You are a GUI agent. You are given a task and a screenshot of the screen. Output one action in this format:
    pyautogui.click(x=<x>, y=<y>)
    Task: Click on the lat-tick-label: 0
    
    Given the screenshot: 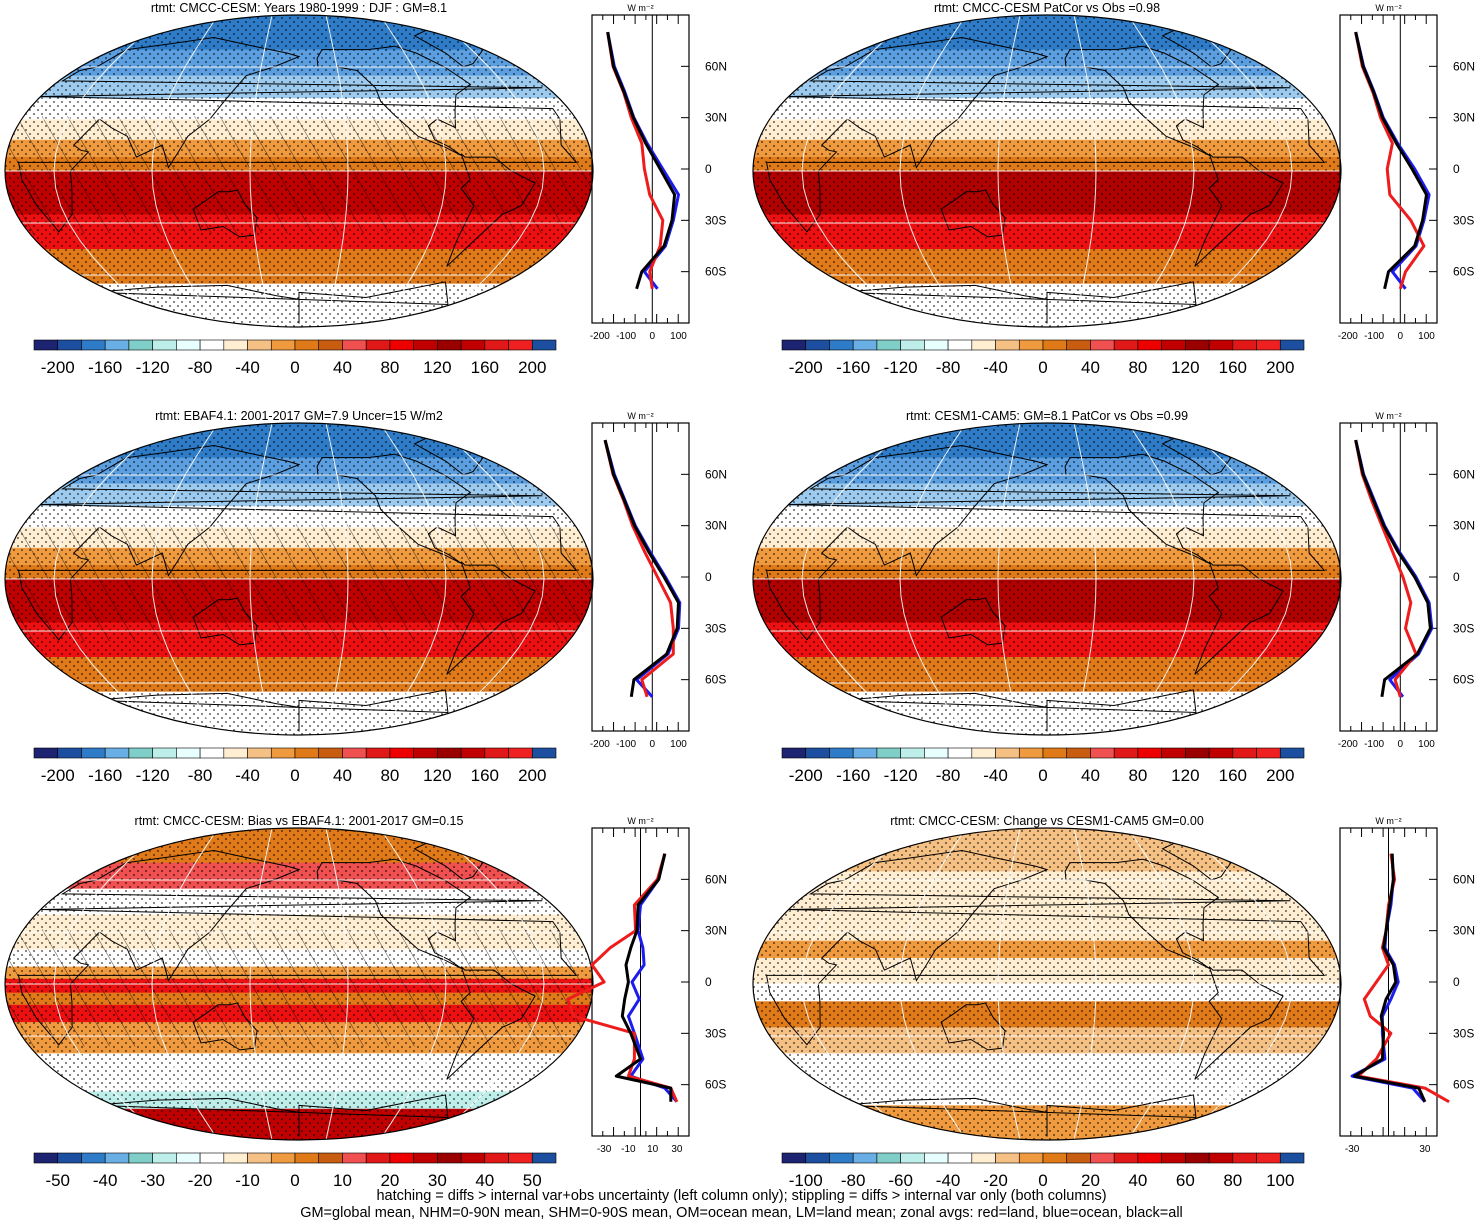 What is the action you would take?
    pyautogui.click(x=1456, y=982)
    